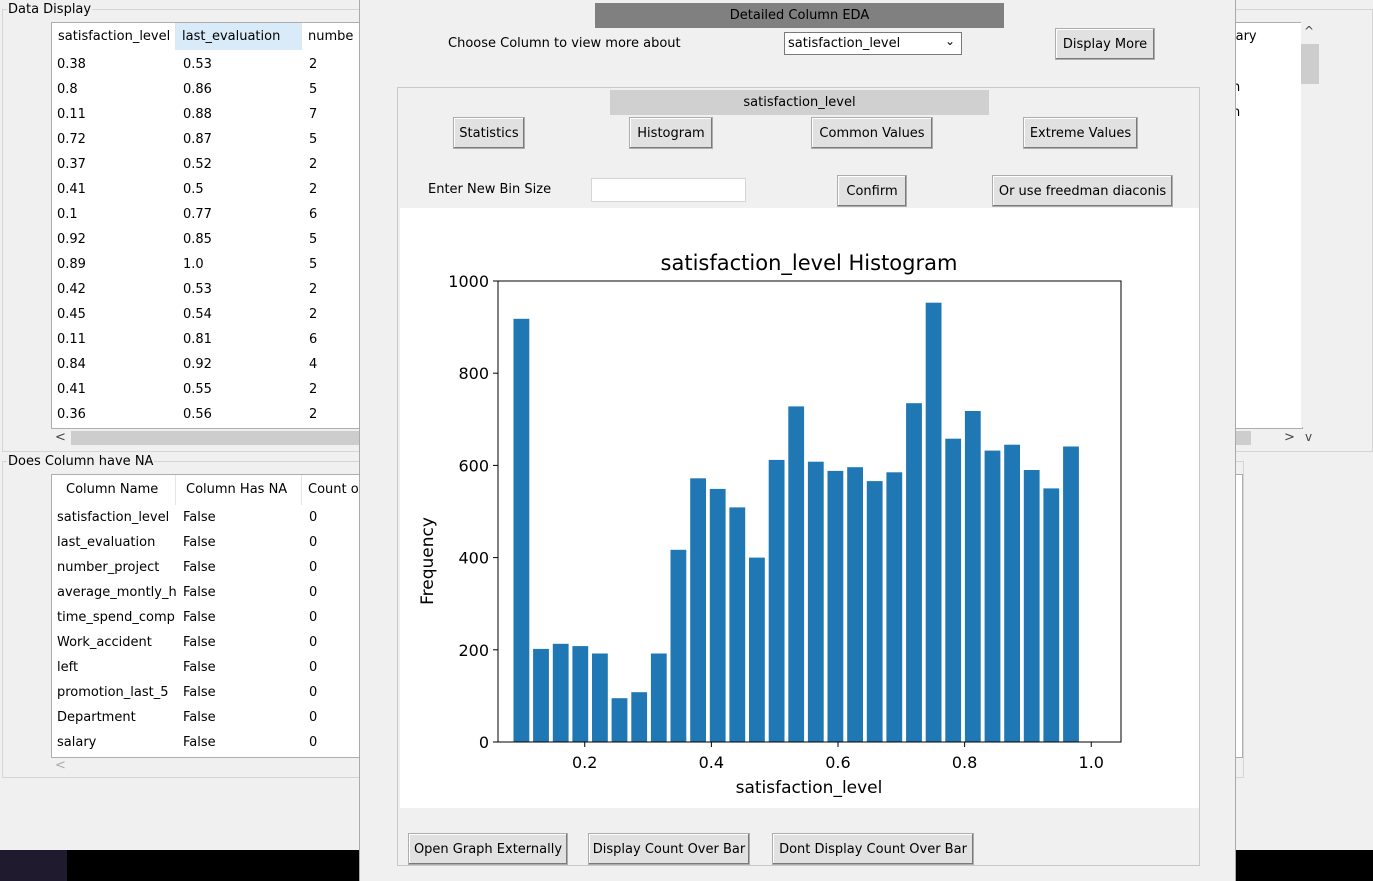 The image size is (1373, 881). What do you see at coordinates (68, 667) in the screenshot?
I see `table-cell: left` at bounding box center [68, 667].